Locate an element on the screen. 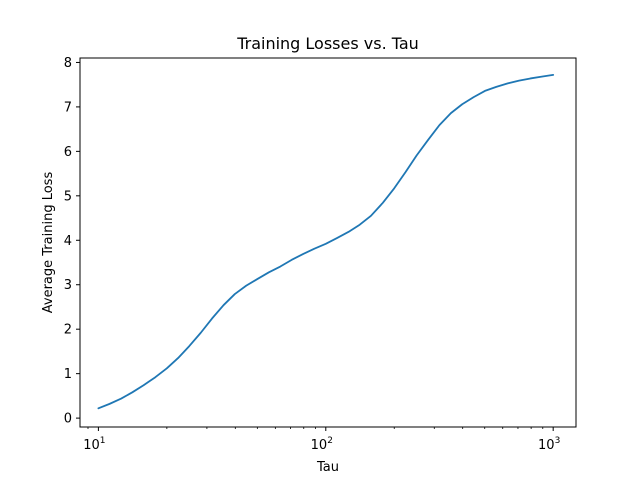 This screenshot has width=640, height=485. y-tick-label: 1 is located at coordinates (68, 374).